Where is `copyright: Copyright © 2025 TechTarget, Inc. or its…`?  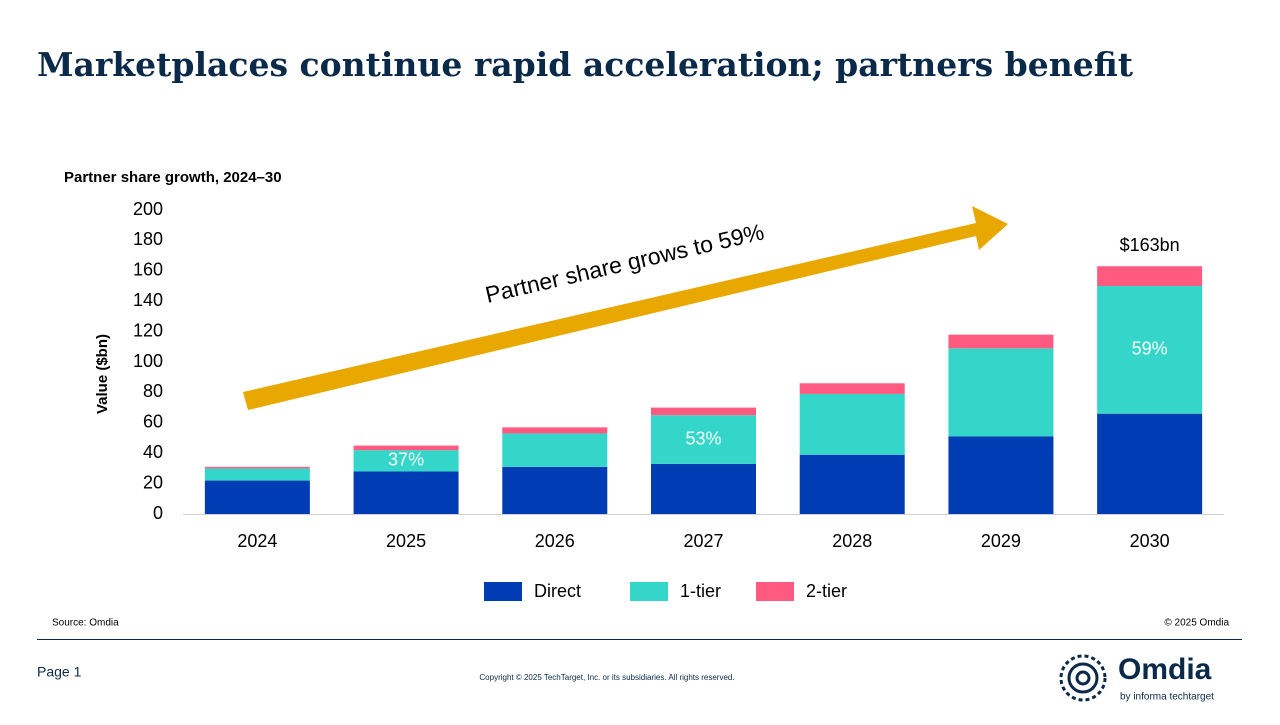 copyright: Copyright © 2025 TechTarget, Inc. or its… is located at coordinates (606, 677).